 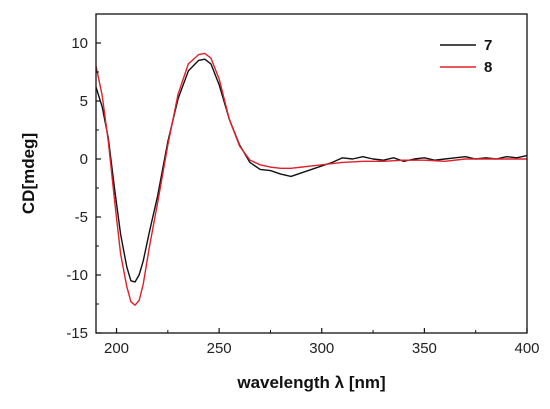 What do you see at coordinates (424, 348) in the screenshot?
I see `x-tick-label: 350` at bounding box center [424, 348].